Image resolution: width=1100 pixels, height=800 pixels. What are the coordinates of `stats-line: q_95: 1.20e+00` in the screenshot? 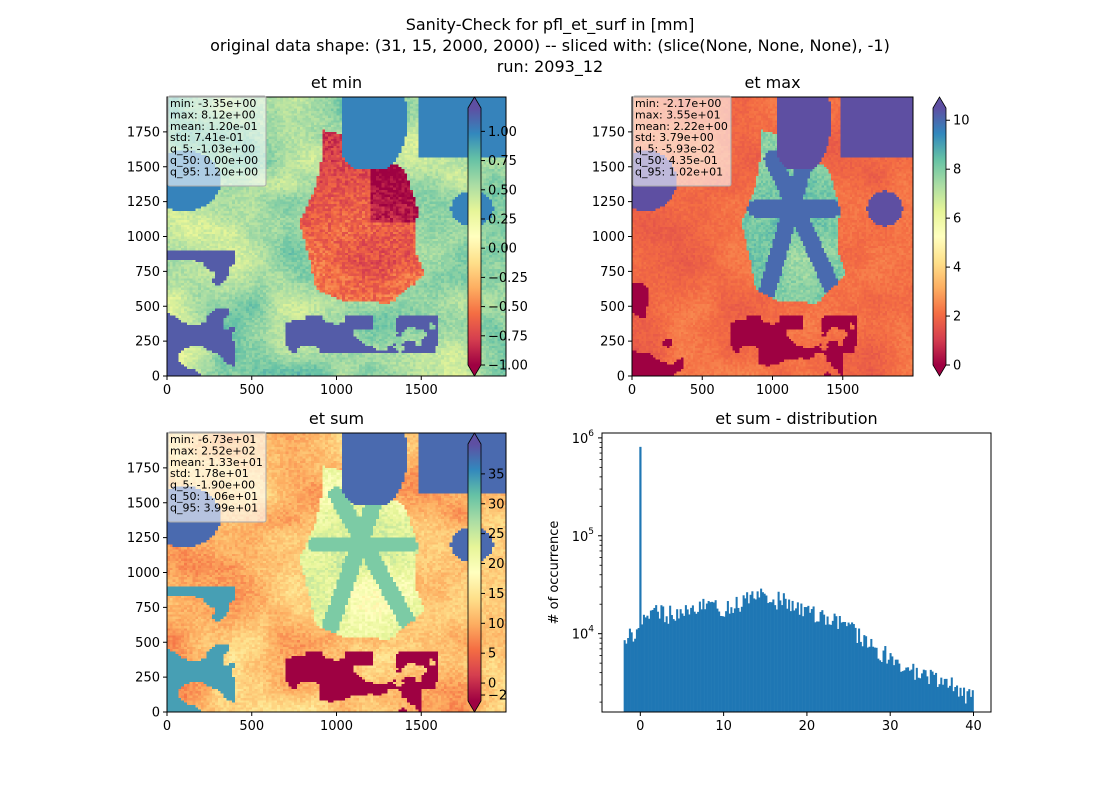 It's located at (214, 171).